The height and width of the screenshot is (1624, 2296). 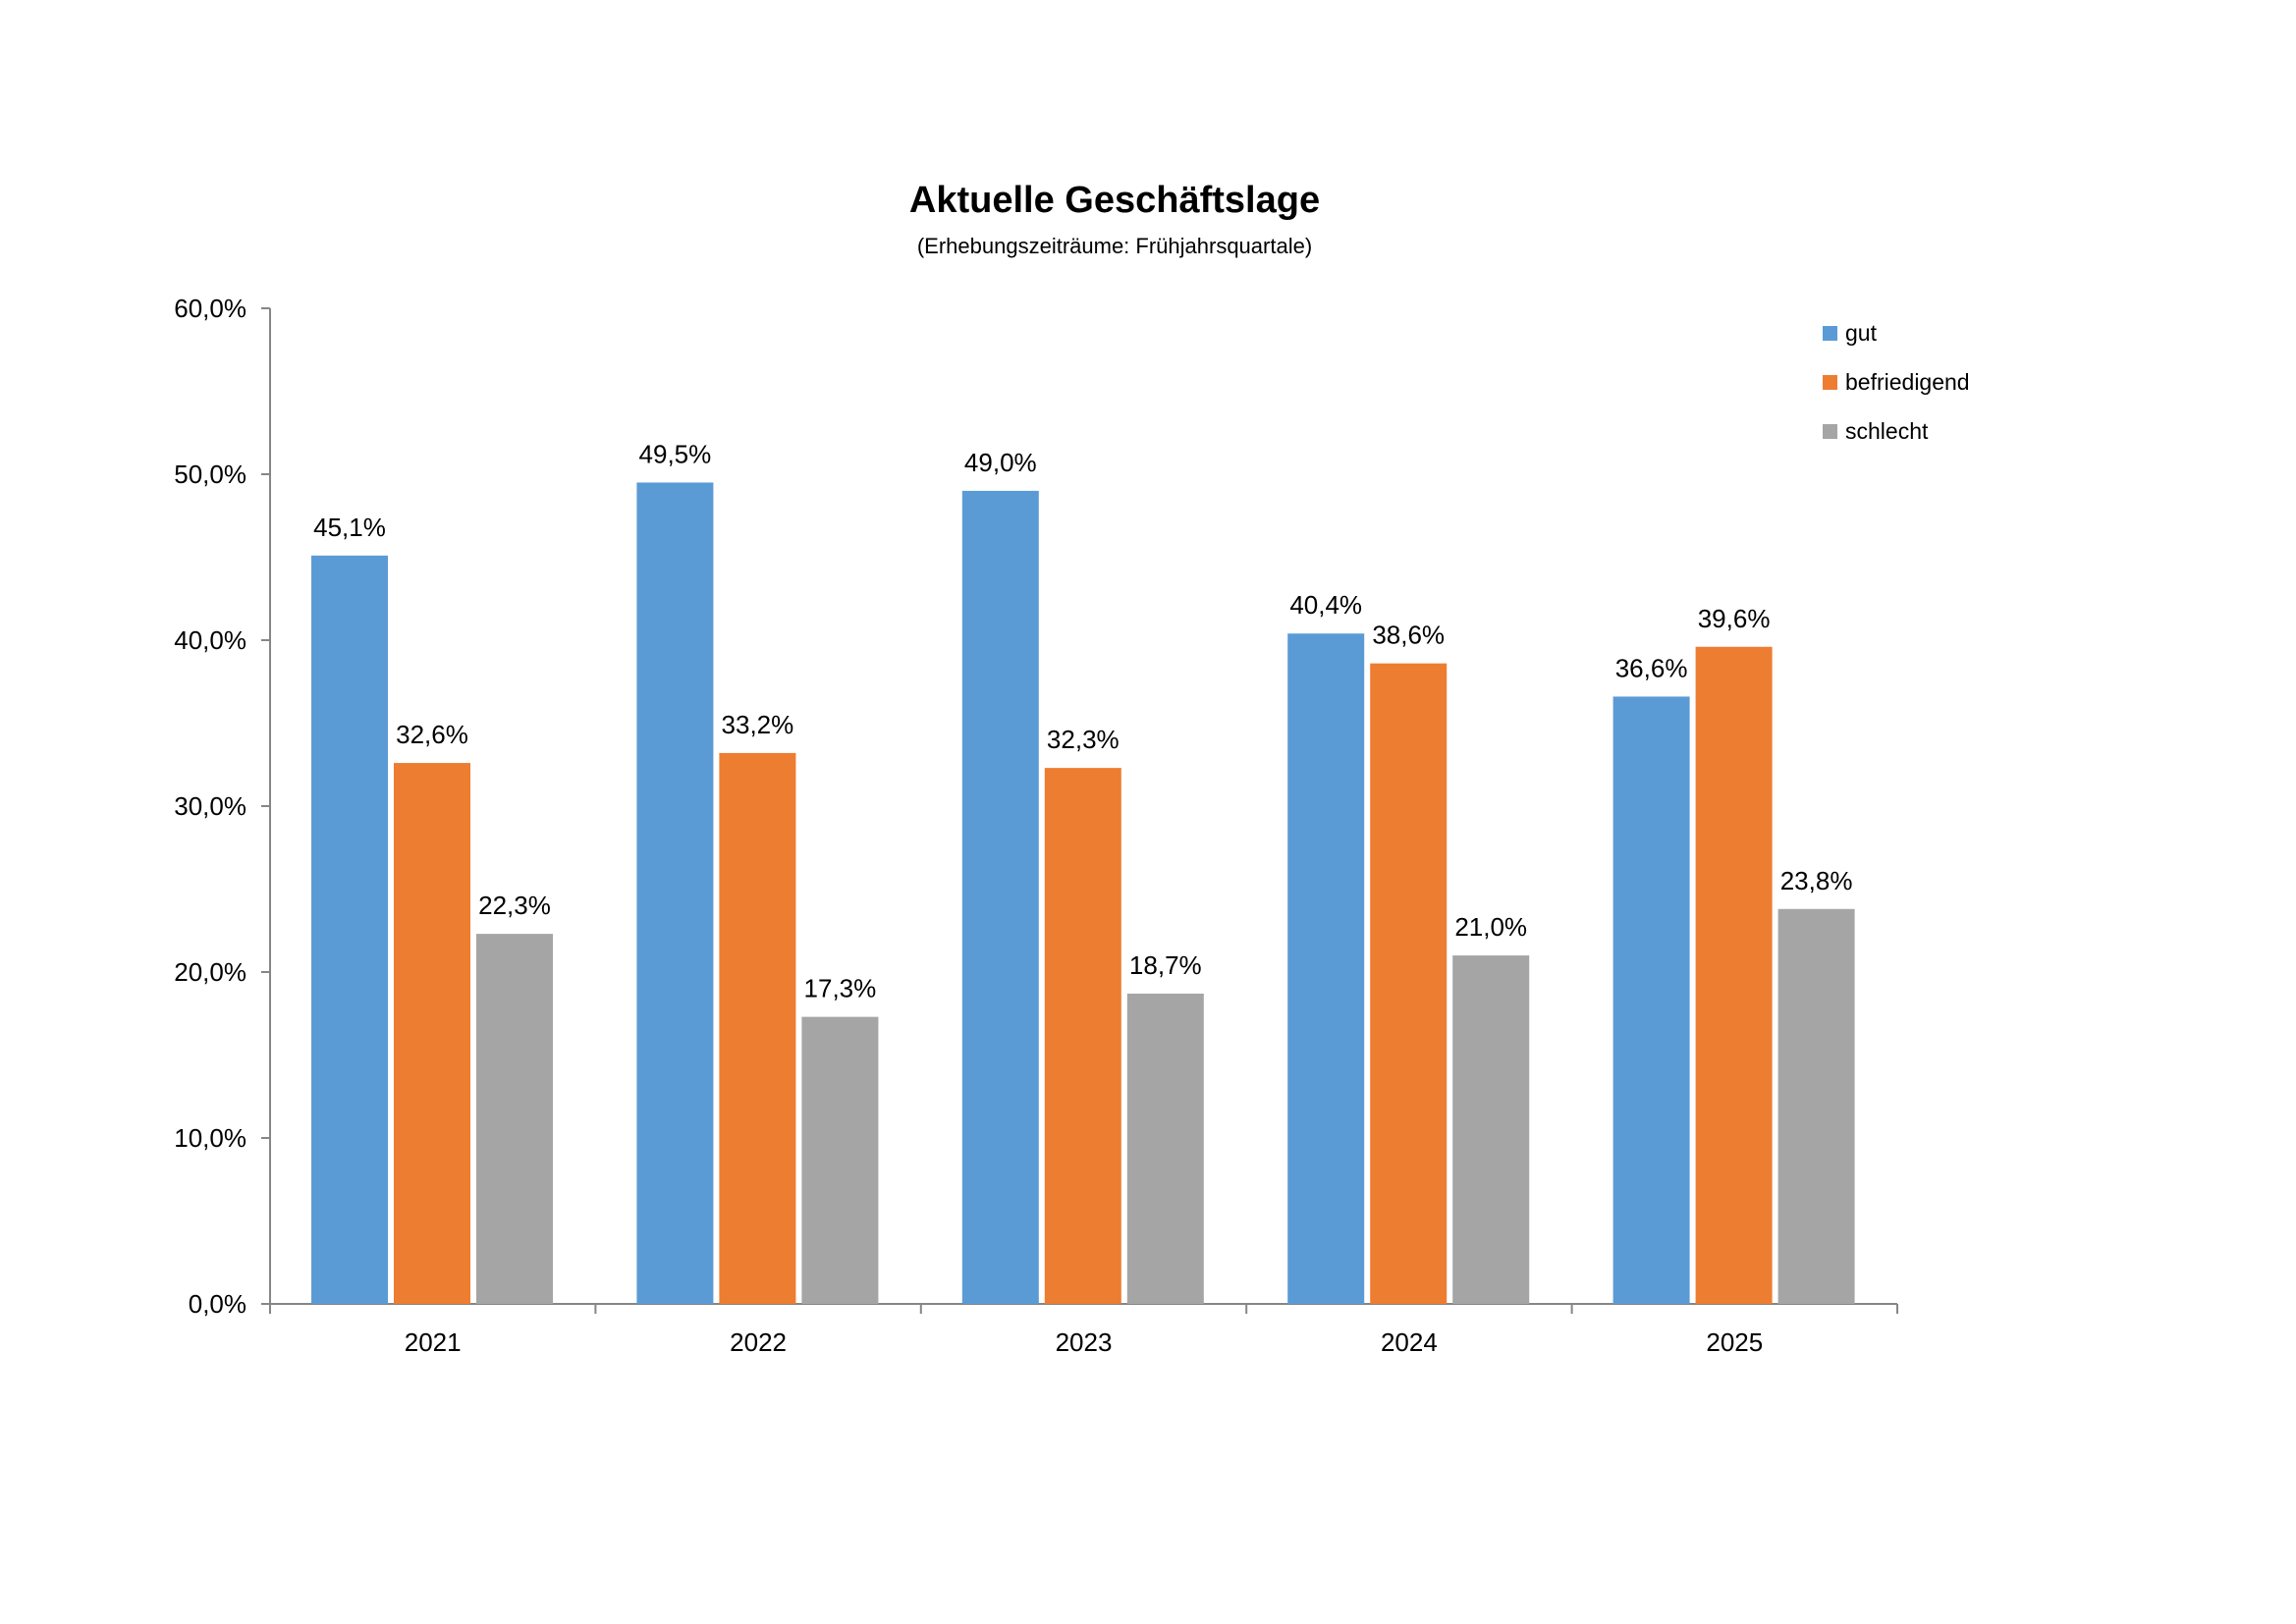 What do you see at coordinates (840, 988) in the screenshot?
I see `data-label: 17,3%` at bounding box center [840, 988].